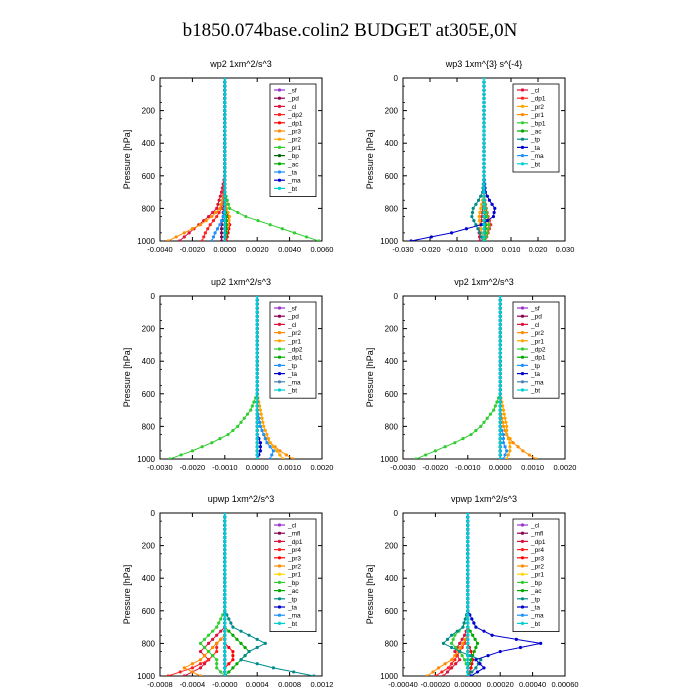 This screenshot has width=700, height=700. I want to click on legend-label: _bp, so click(536, 583).